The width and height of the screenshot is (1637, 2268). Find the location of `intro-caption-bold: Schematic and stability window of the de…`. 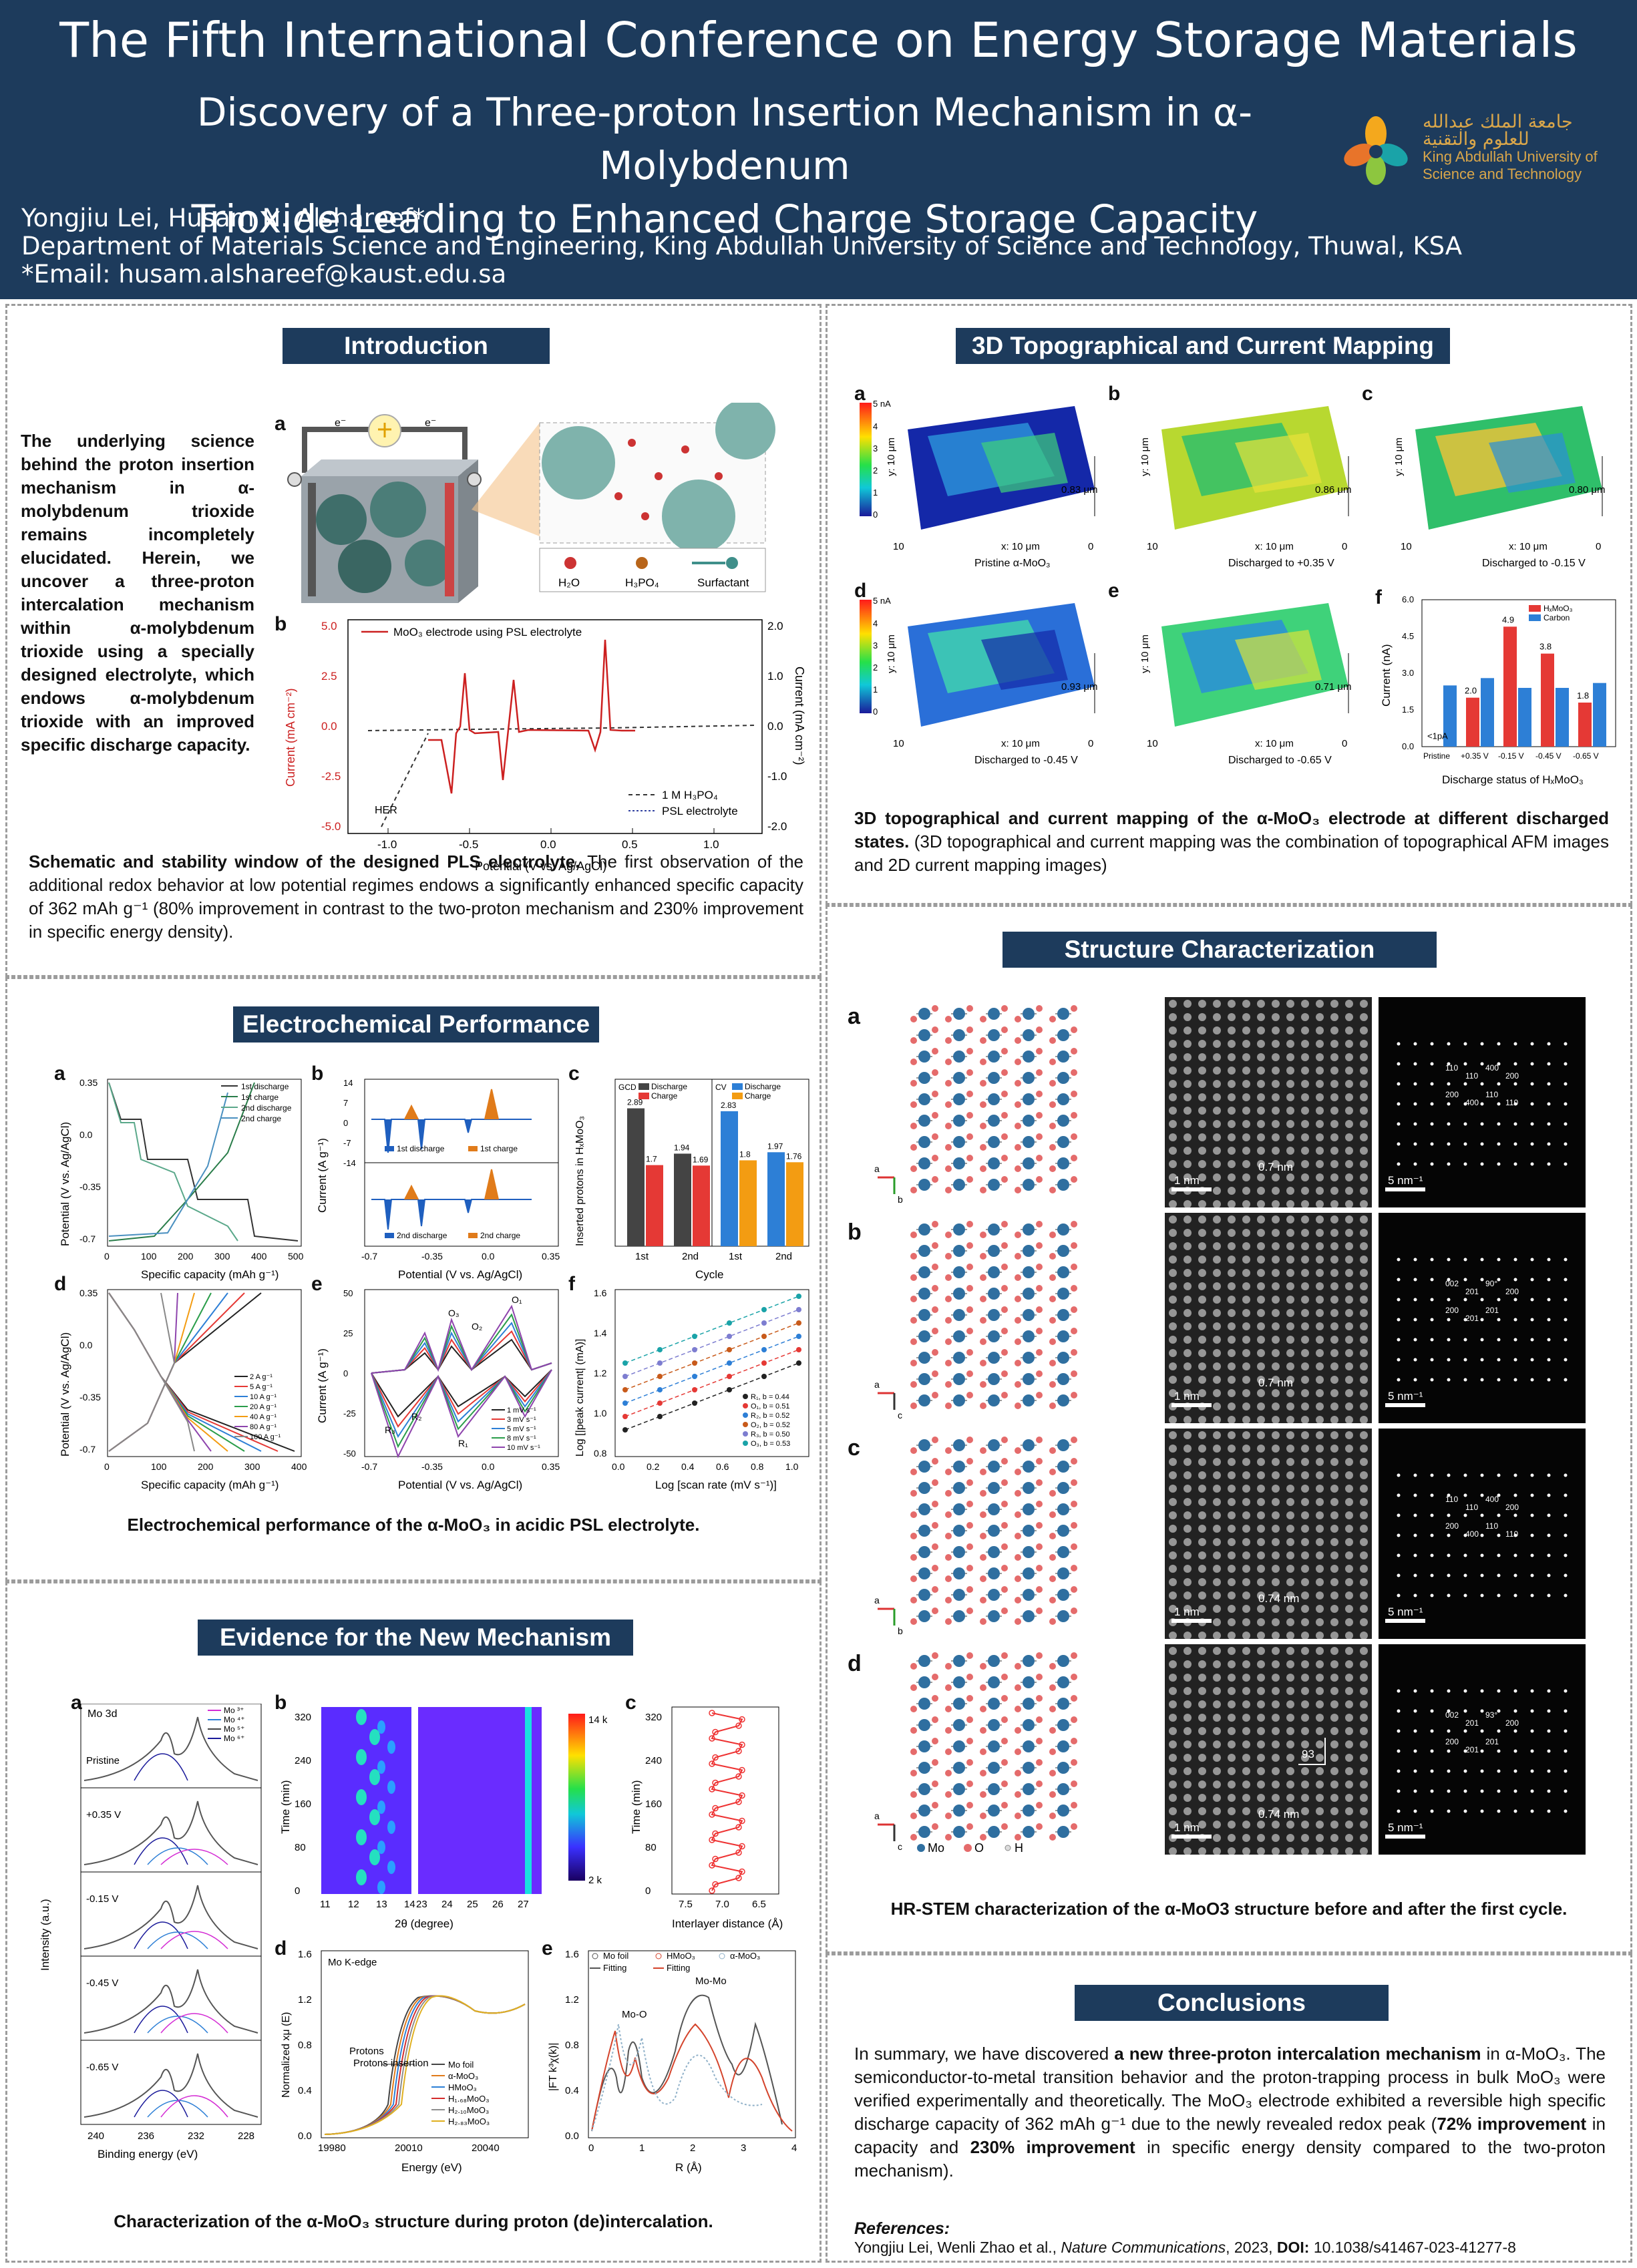

intro-caption-bold: Schematic and stability window of the de… is located at coordinates (304, 862).